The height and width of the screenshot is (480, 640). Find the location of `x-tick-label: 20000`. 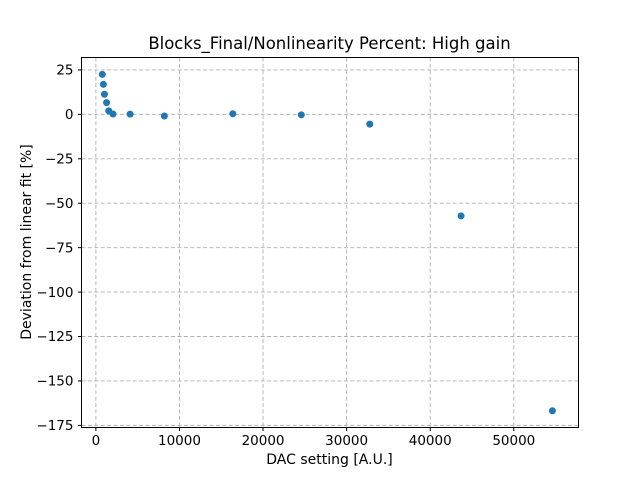

x-tick-label: 20000 is located at coordinates (263, 441).